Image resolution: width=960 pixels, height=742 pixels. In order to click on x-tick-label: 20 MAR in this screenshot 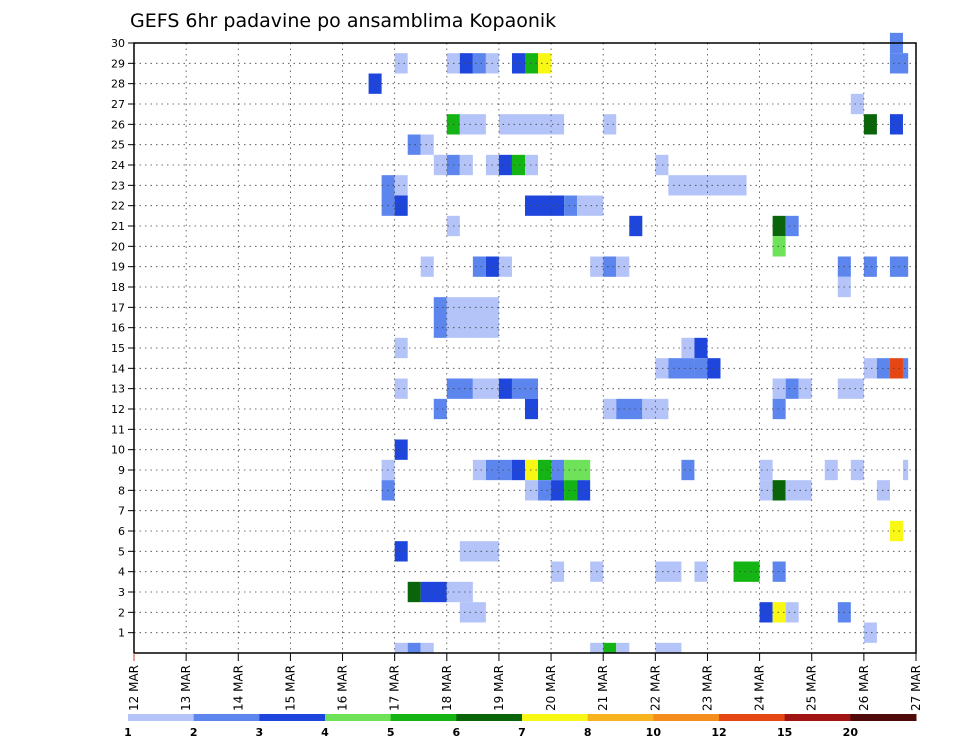, I will do `click(551, 688)`.